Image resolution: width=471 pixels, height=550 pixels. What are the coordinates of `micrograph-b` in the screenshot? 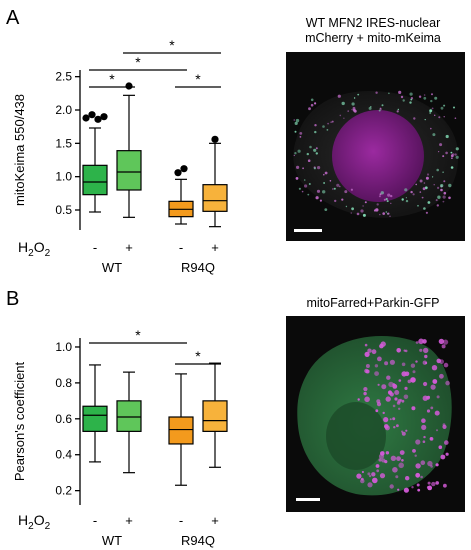 It's located at (375, 414).